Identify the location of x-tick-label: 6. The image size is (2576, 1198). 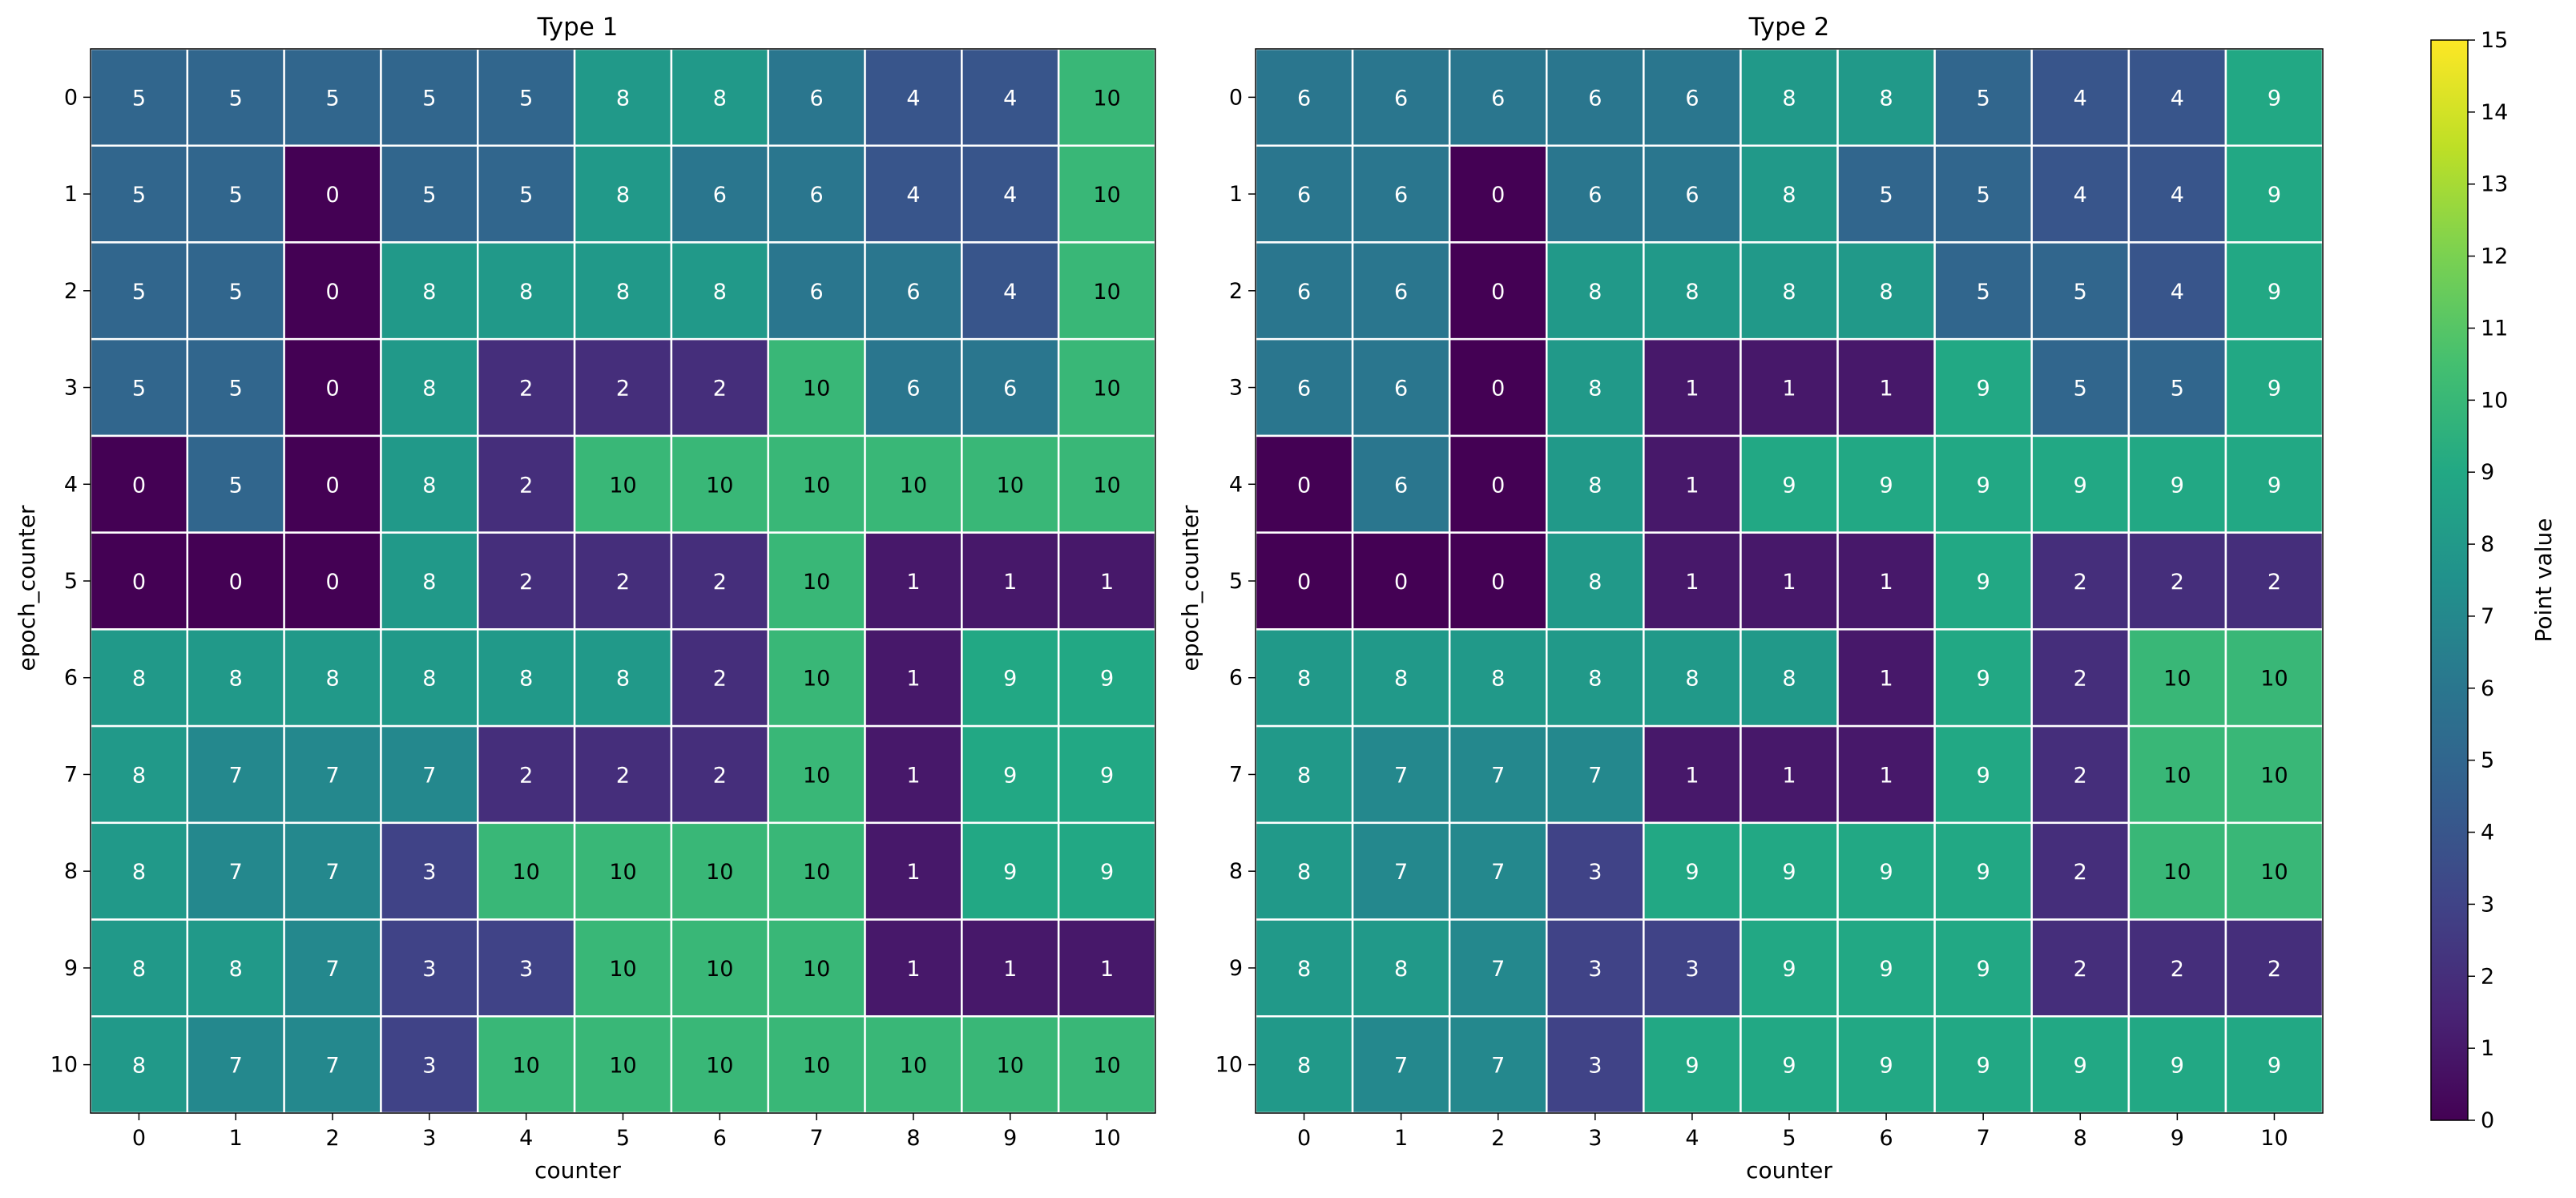
(720, 1138).